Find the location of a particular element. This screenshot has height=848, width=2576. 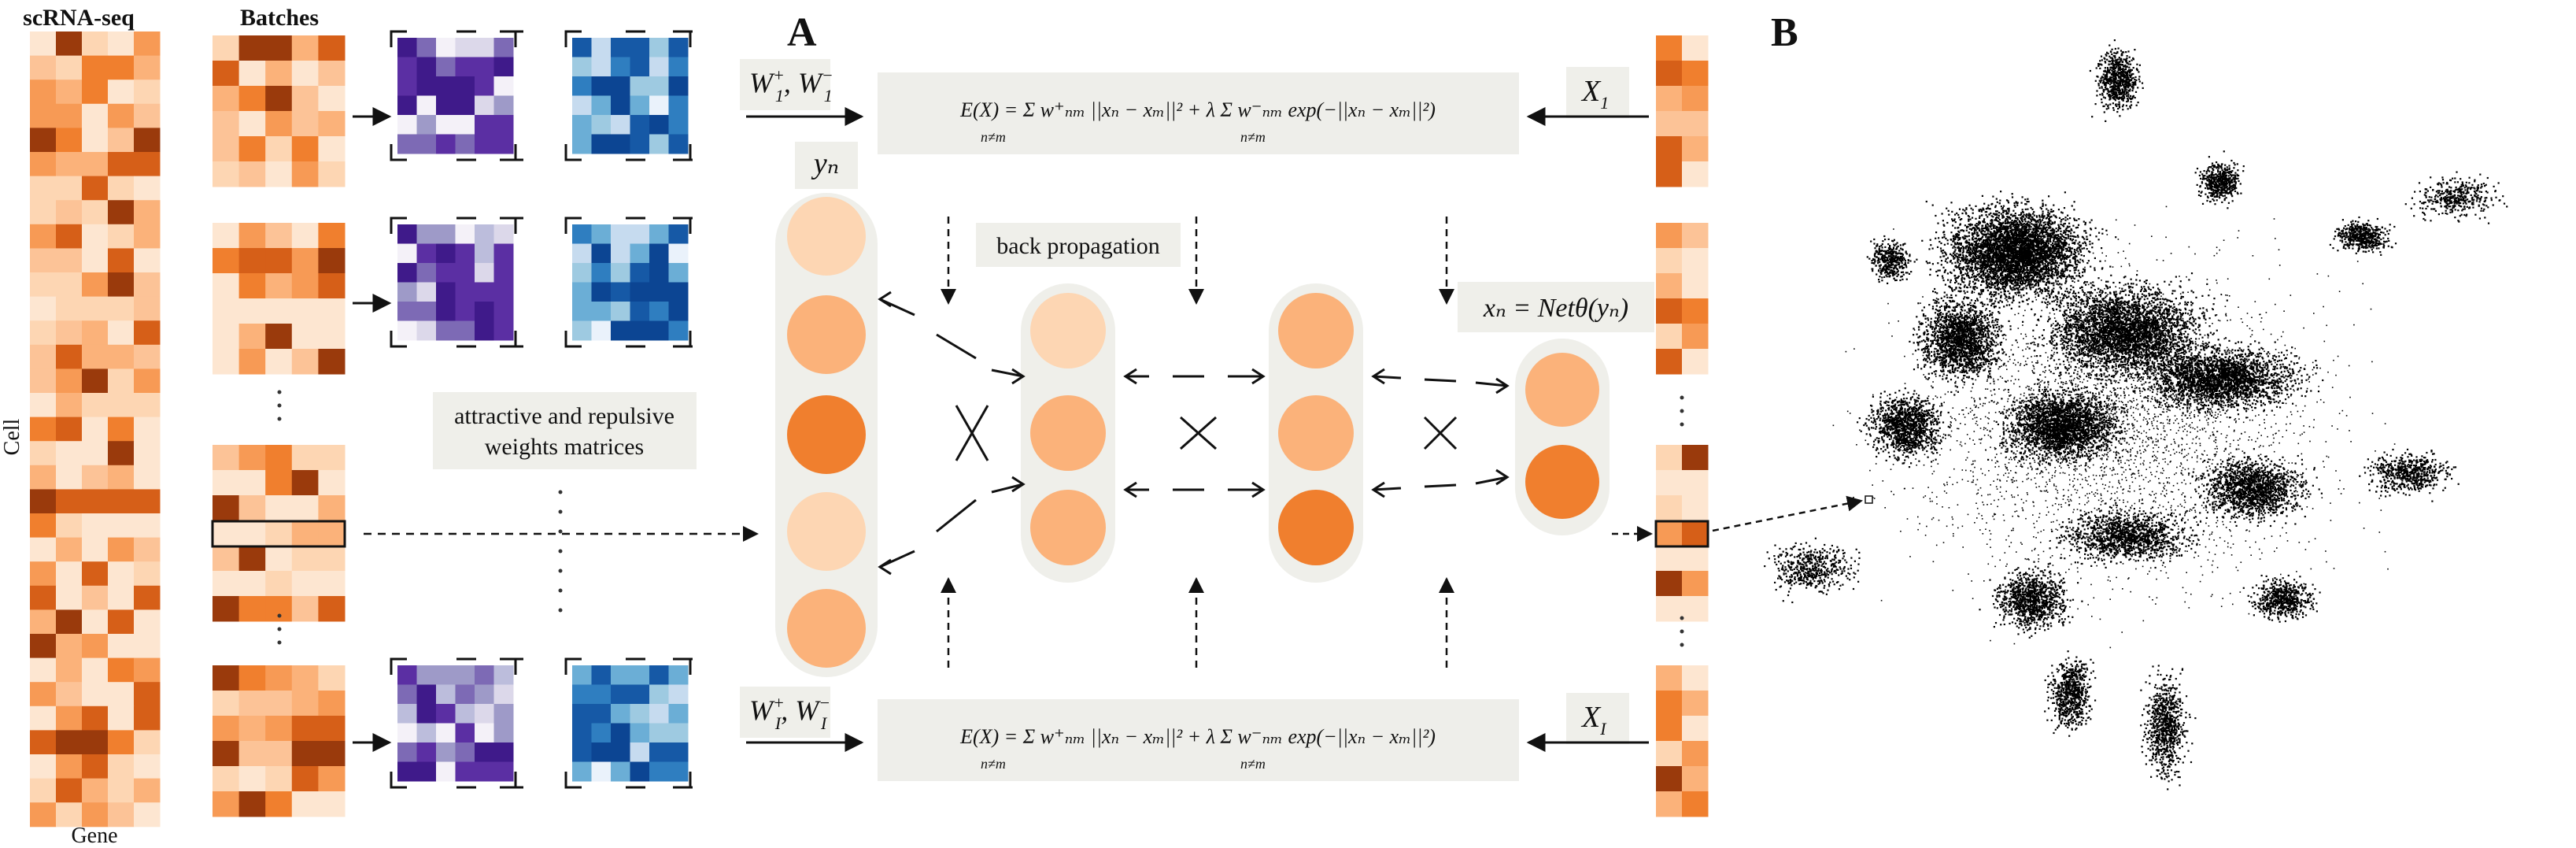

cell-axis-label: Cell is located at coordinates (12, 436).